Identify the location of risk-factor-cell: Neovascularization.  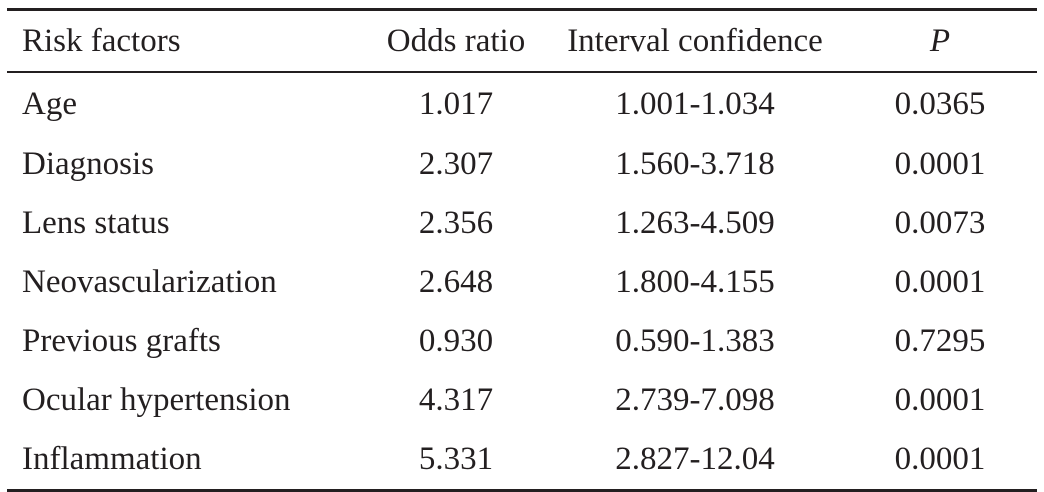
(149, 282).